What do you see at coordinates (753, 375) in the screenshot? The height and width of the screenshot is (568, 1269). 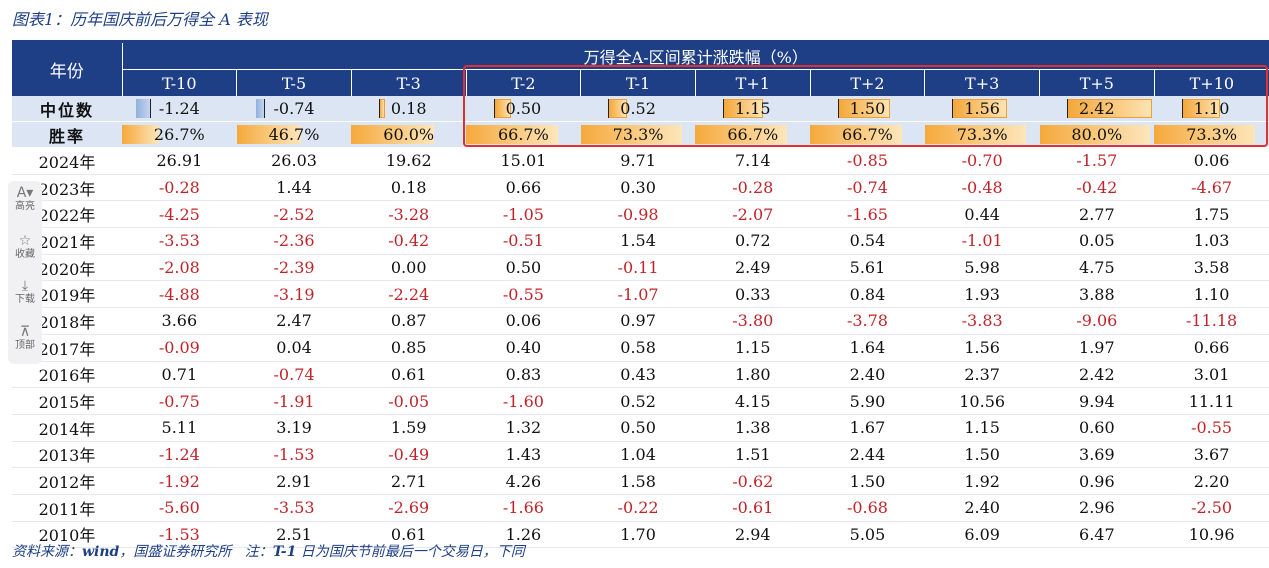 I see `value-cell: 1.80` at bounding box center [753, 375].